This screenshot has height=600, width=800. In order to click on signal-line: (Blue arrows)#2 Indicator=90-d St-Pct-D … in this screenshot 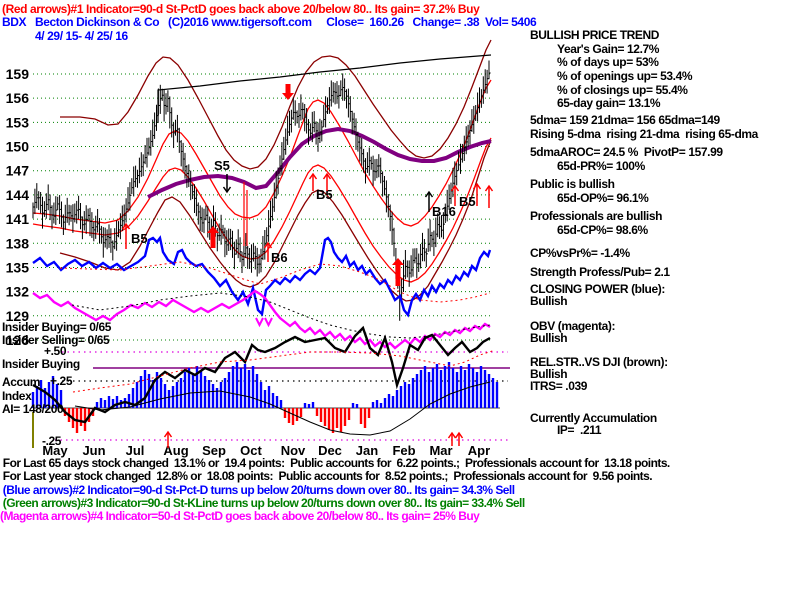, I will do `click(257, 490)`.